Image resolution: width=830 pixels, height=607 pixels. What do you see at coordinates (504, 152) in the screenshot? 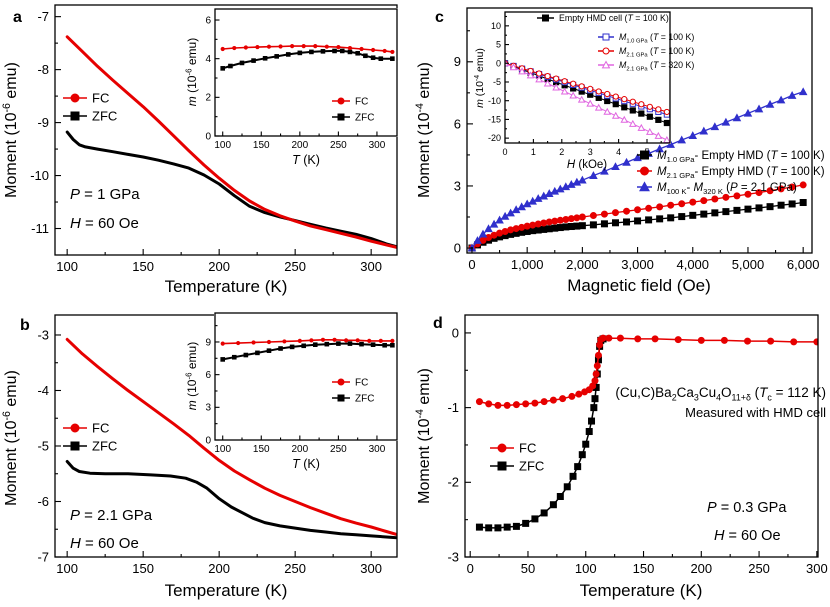
I see `x-tick-label: 0` at bounding box center [504, 152].